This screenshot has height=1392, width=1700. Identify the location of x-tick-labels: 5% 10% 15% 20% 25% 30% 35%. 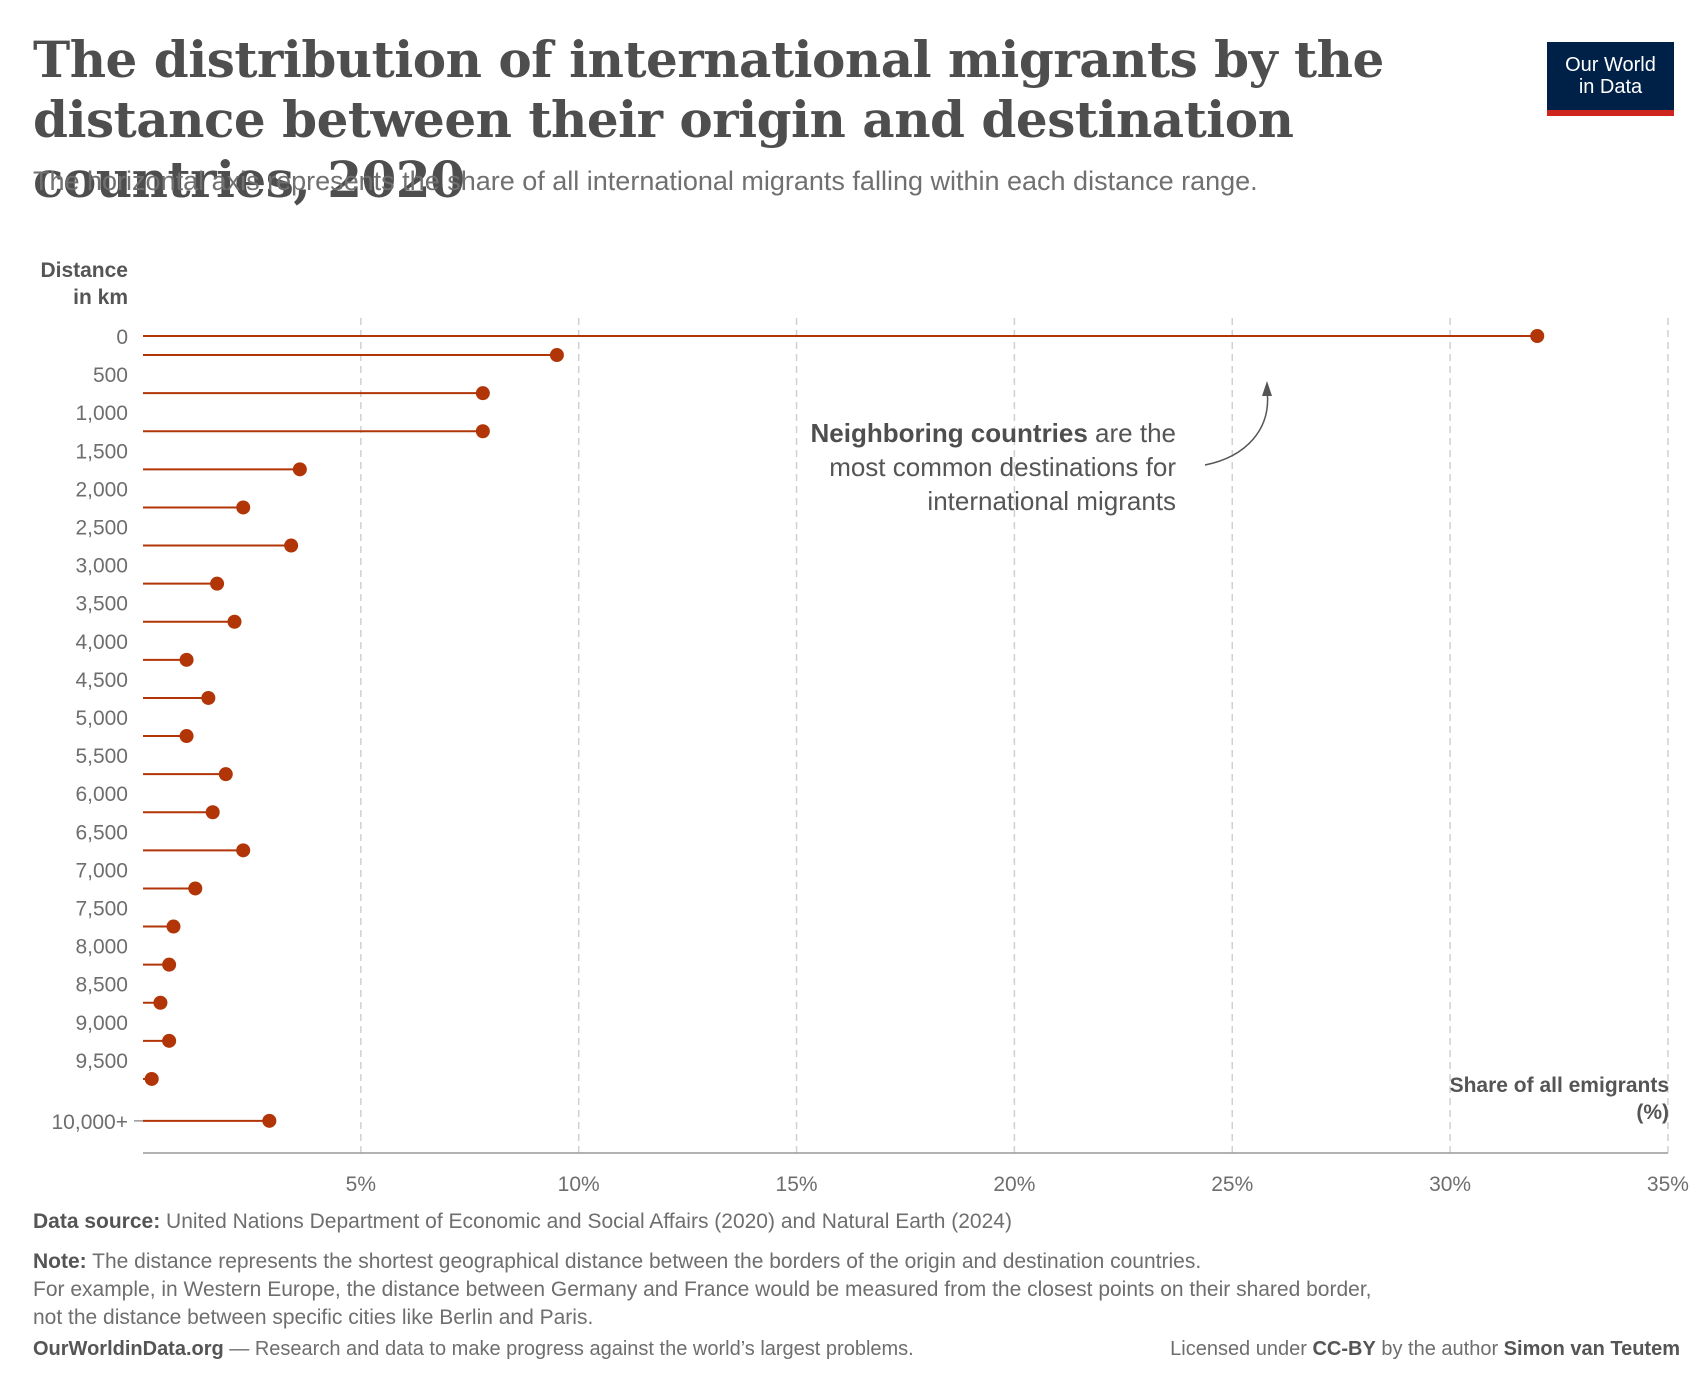
(1017, 1184).